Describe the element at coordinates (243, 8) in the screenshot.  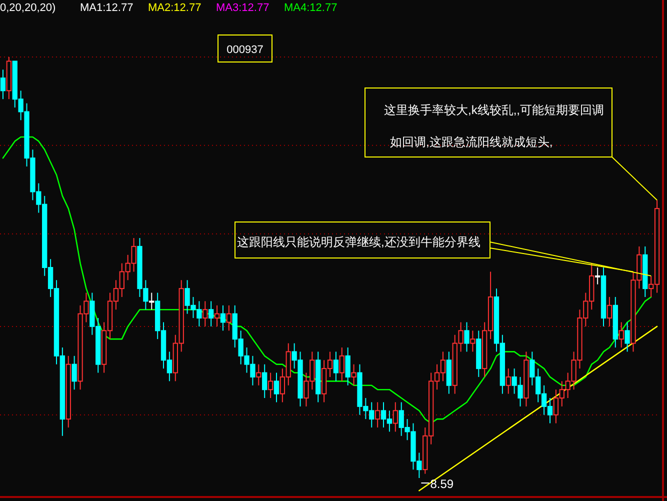
I see `legend-item: MA3:12.77` at that location.